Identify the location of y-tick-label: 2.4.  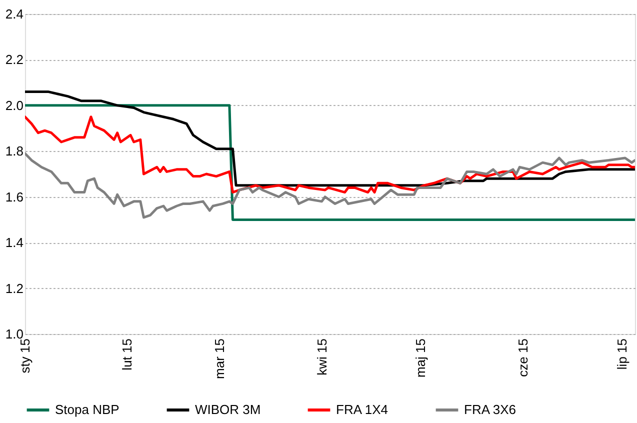
(14, 14).